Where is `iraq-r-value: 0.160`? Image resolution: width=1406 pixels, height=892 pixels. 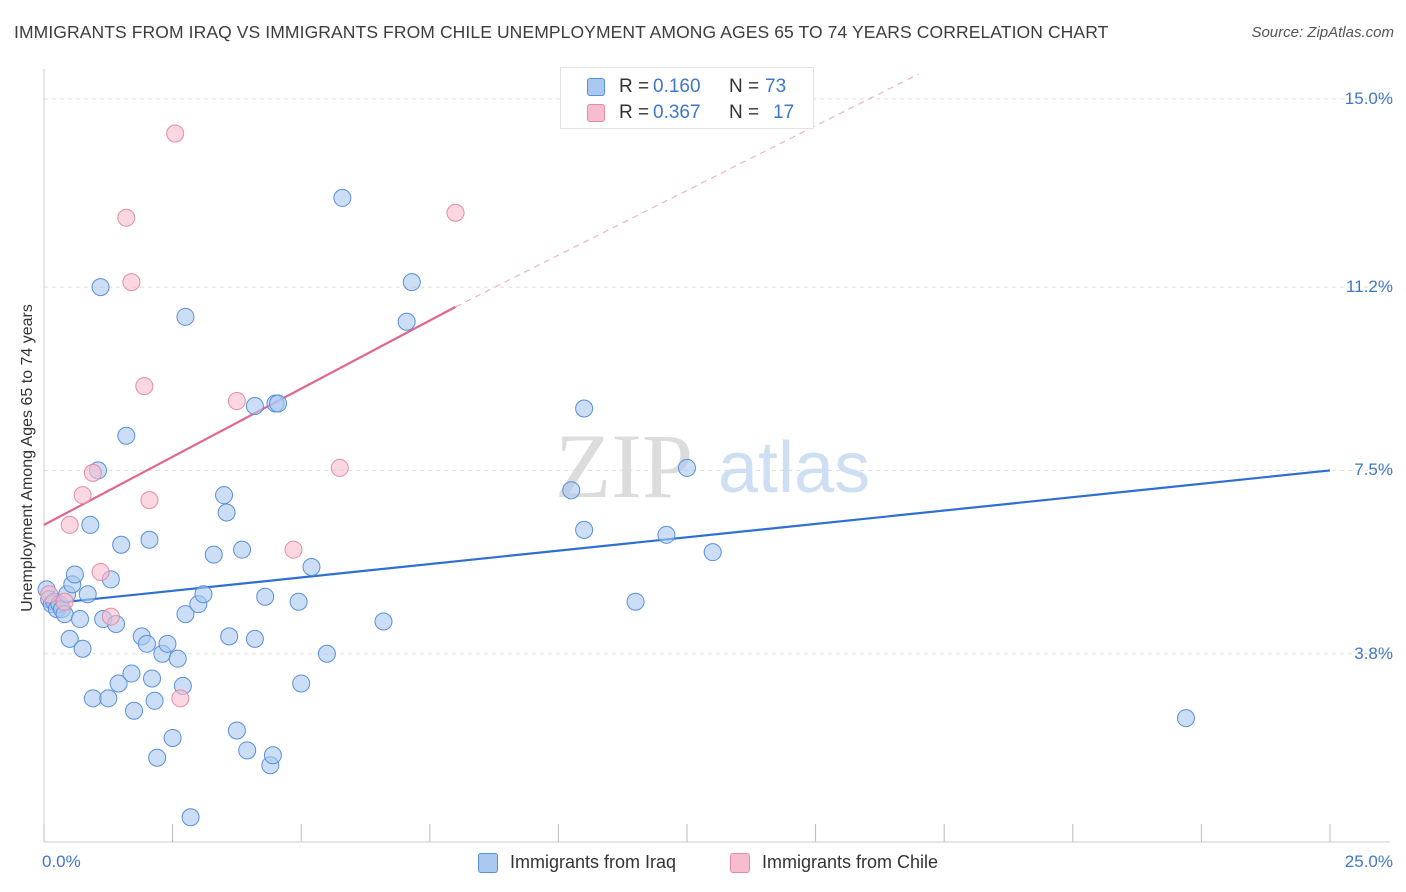 iraq-r-value: 0.160 is located at coordinates (677, 86).